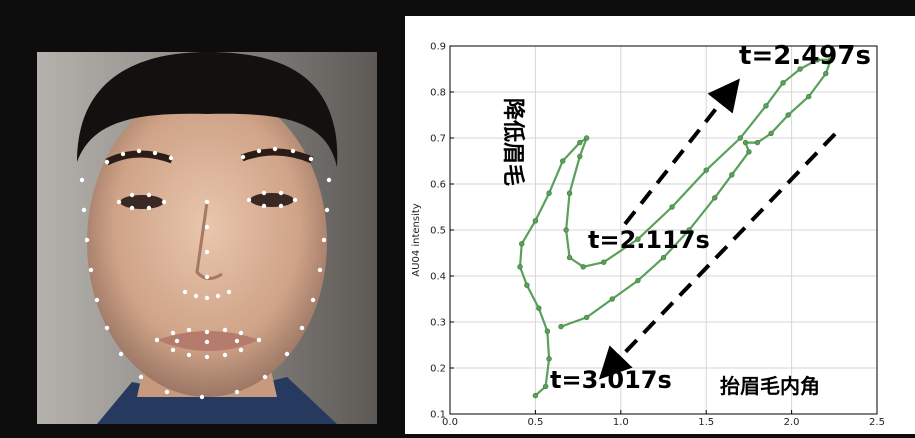 The height and width of the screenshot is (438, 915). What do you see at coordinates (706, 422) in the screenshot?
I see `x-tick-label: 1.5` at bounding box center [706, 422].